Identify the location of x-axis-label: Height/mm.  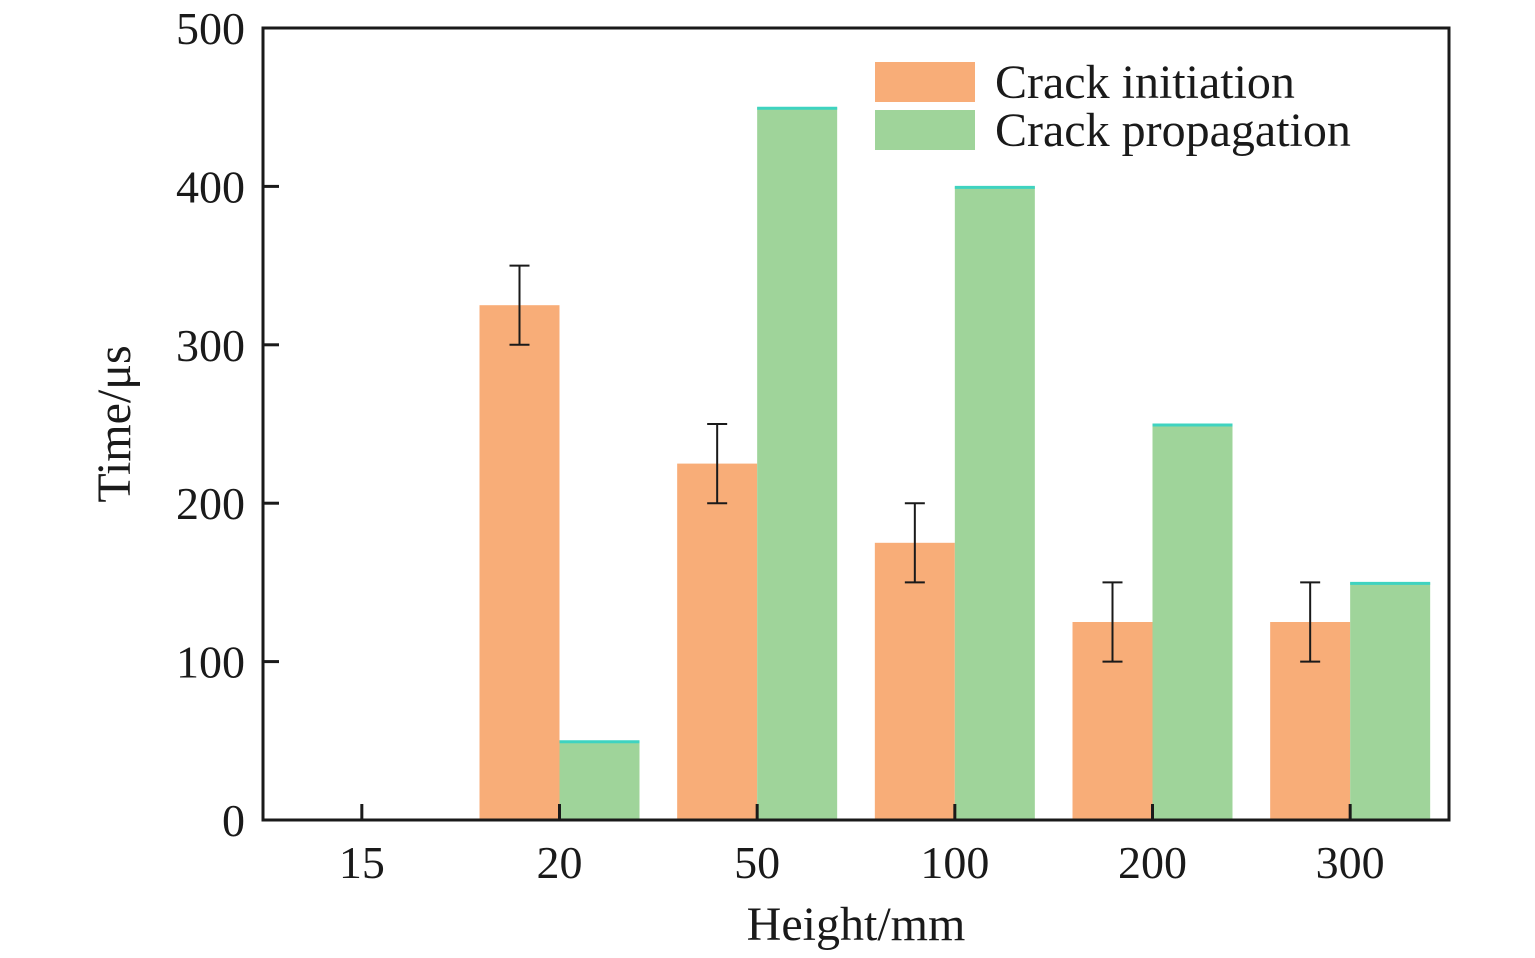
(856, 924).